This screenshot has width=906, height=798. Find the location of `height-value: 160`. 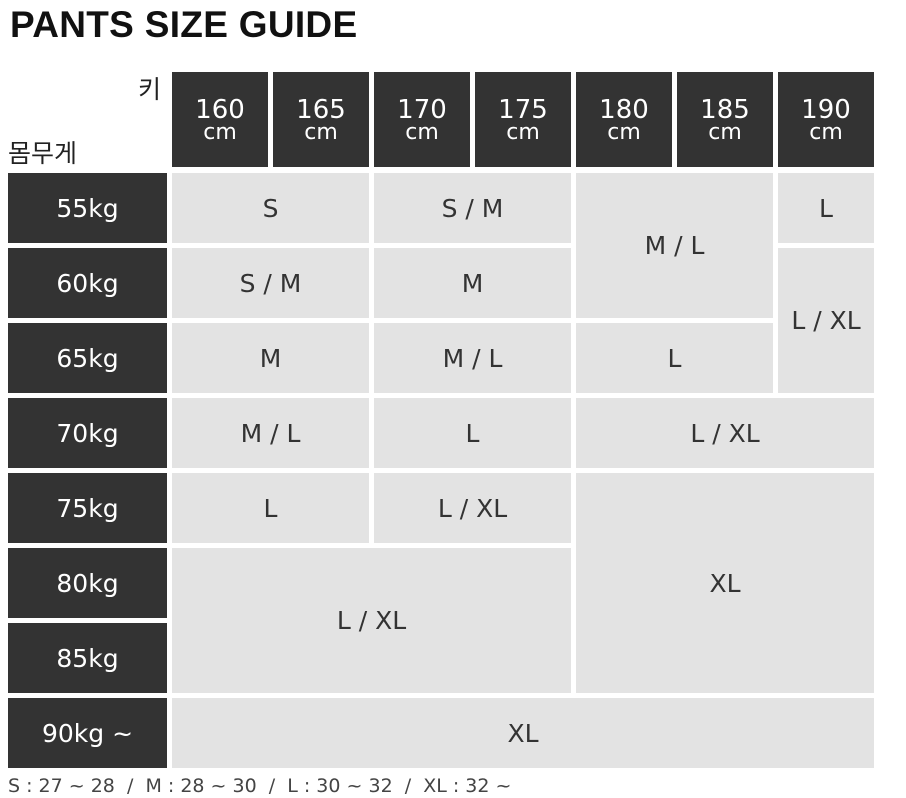

height-value: 160 is located at coordinates (220, 109).